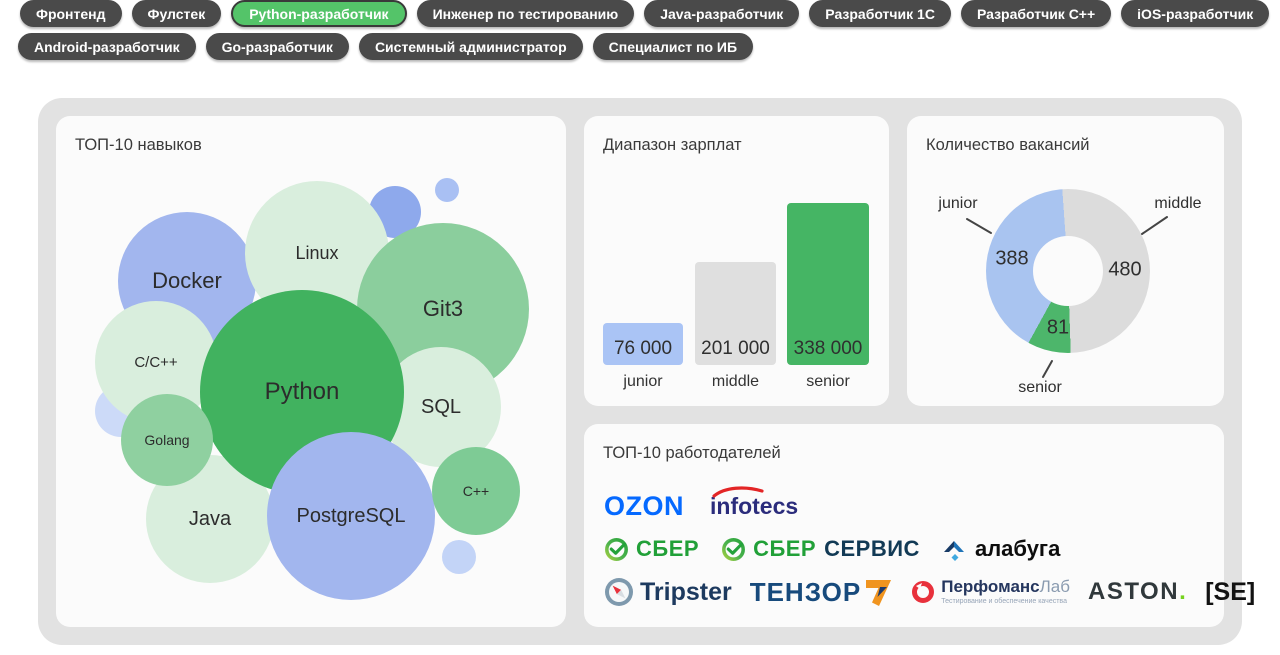 The width and height of the screenshot is (1280, 655). Describe the element at coordinates (1036, 13) in the screenshot. I see `filter-chip: Разработчик C++` at that location.